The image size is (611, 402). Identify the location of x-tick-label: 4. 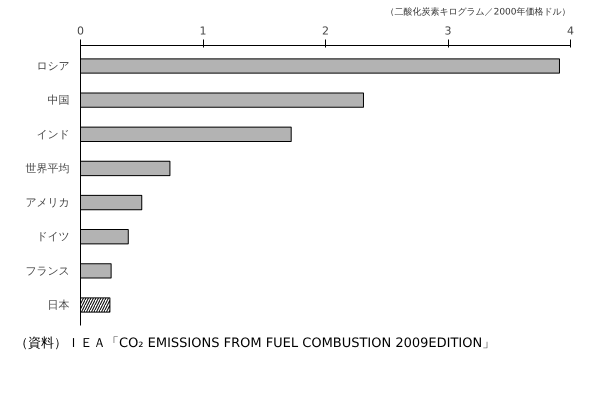
(570, 31).